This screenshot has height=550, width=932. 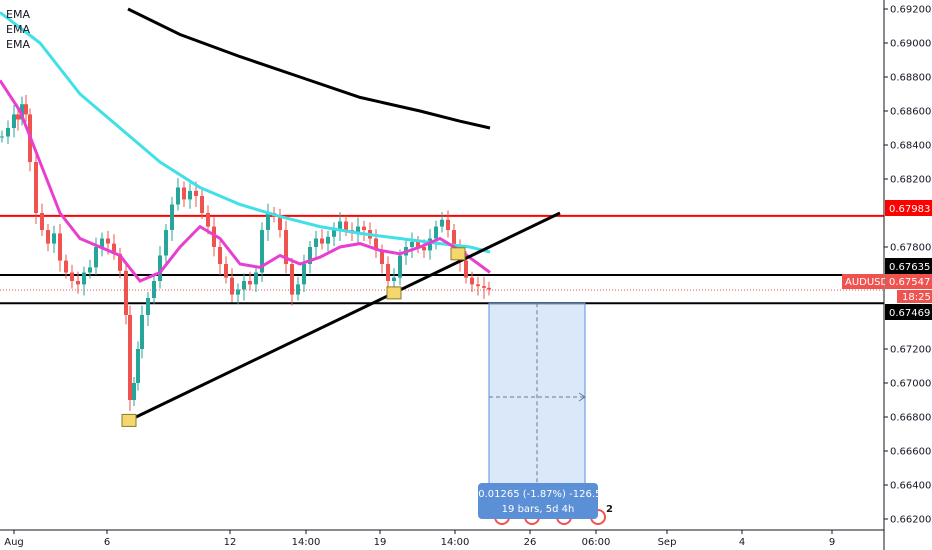 I want to click on time-tick-label: Aug, so click(x=14, y=542).